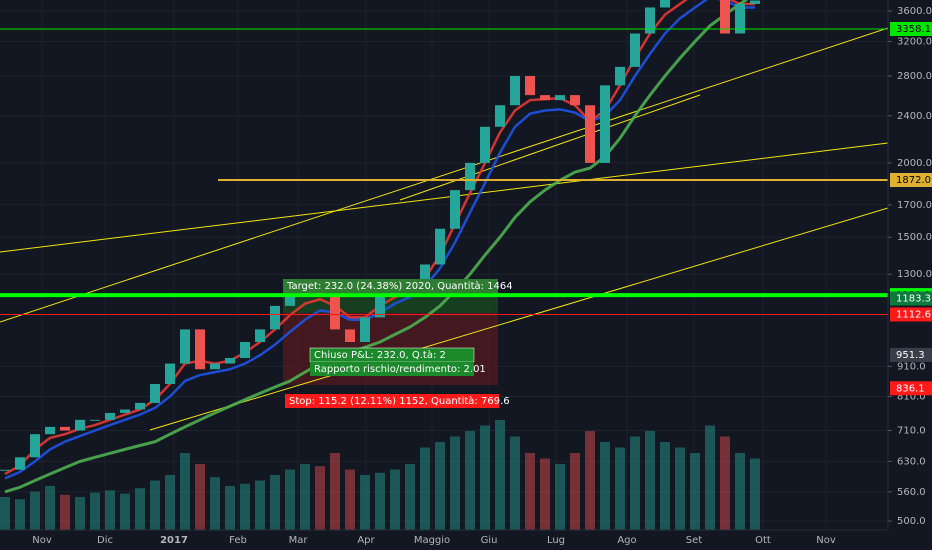 The image size is (932, 550). What do you see at coordinates (914, 163) in the screenshot?
I see `y-tick-label: 2000.0` at bounding box center [914, 163].